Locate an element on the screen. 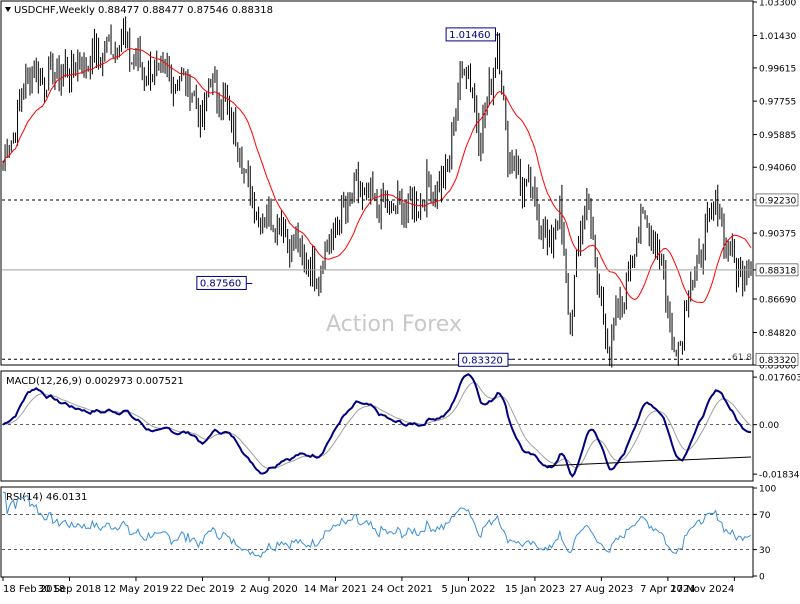 The image size is (800, 604). x-tick-label: 7 Apr 2024 is located at coordinates (667, 589).